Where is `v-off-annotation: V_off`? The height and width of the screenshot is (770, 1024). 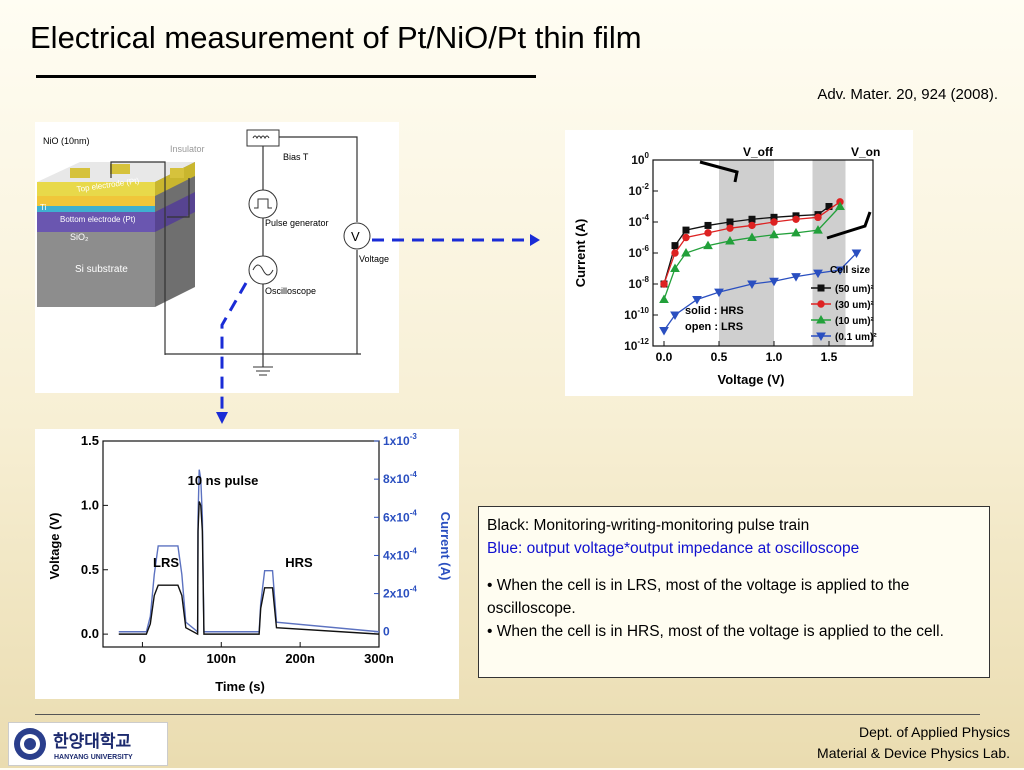 v-off-annotation: V_off is located at coordinates (758, 152).